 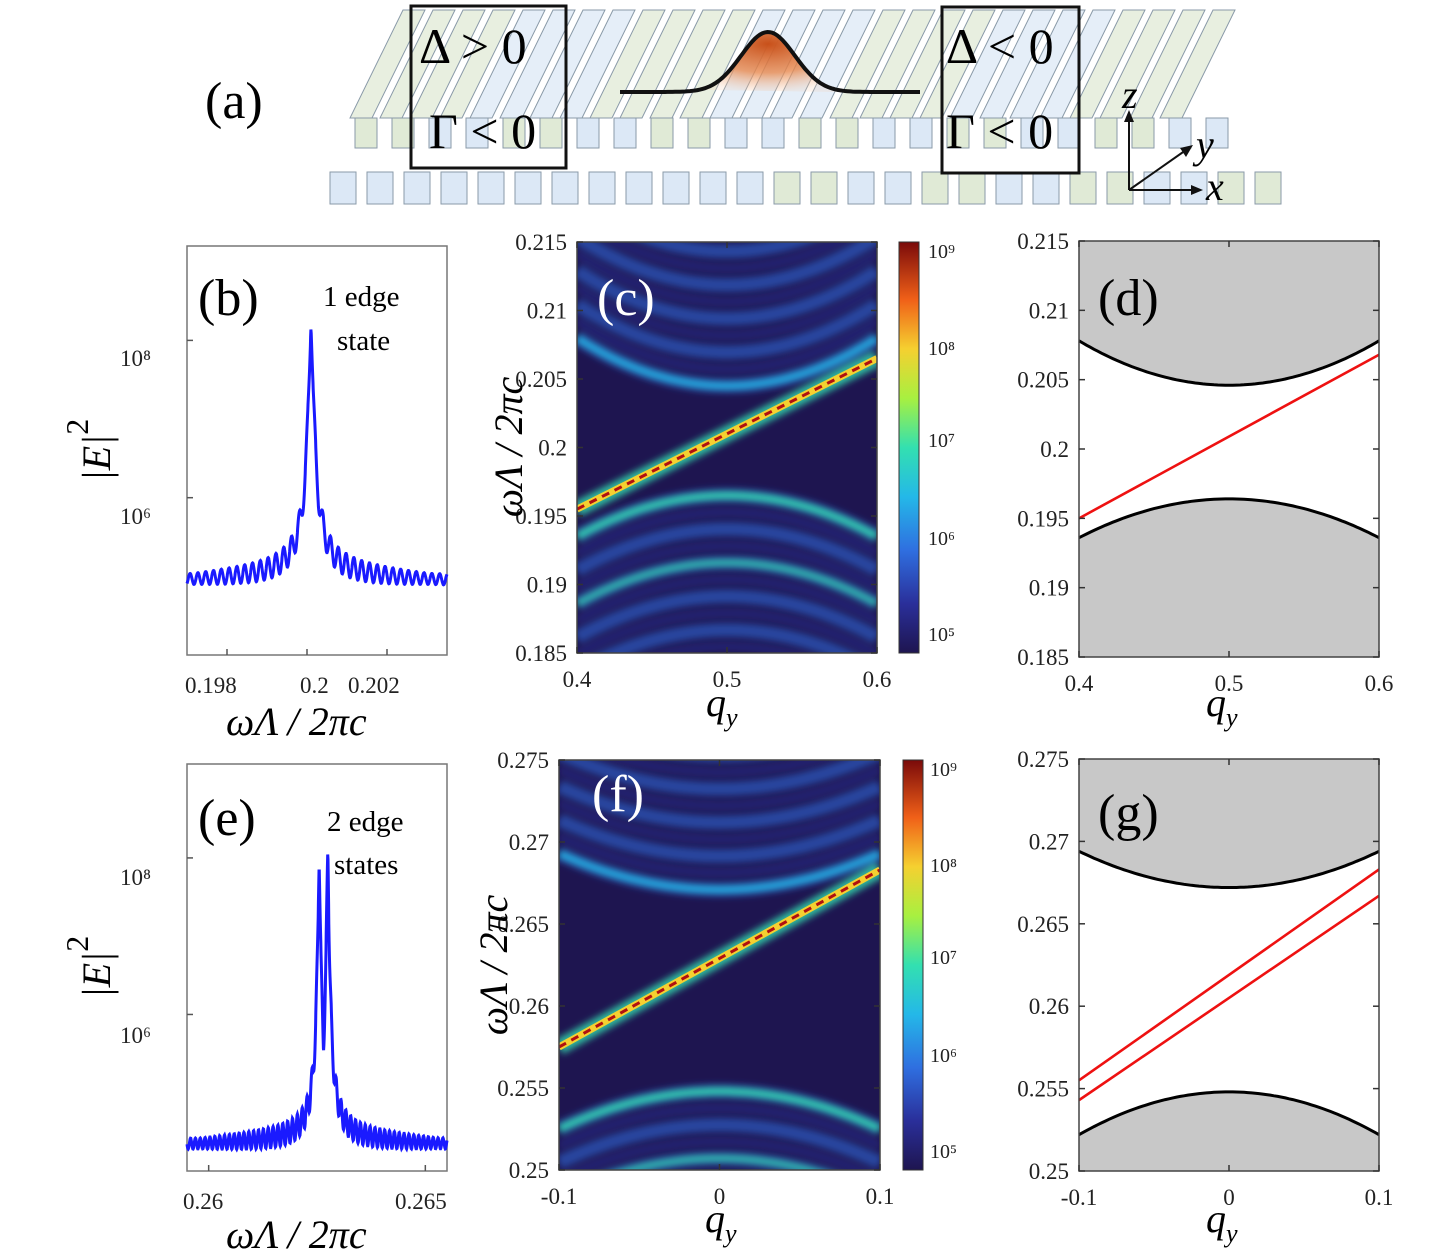 What do you see at coordinates (1049, 310) in the screenshot?
I see `ytick-label: 0.21` at bounding box center [1049, 310].